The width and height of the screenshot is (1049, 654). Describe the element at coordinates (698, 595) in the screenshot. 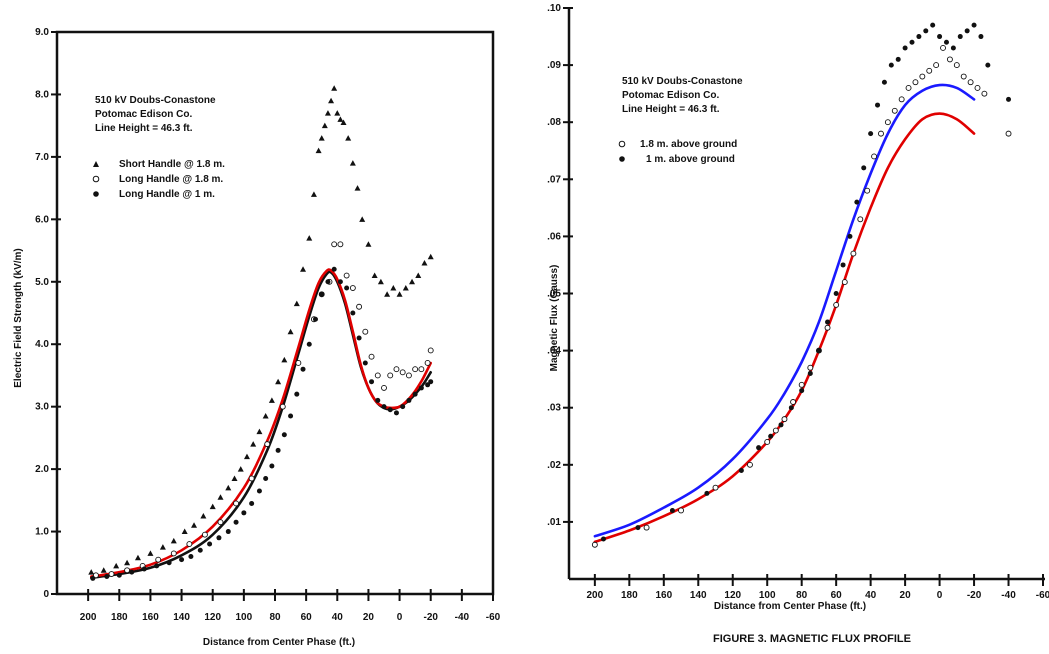

I see `x-tick-label: 140` at that location.